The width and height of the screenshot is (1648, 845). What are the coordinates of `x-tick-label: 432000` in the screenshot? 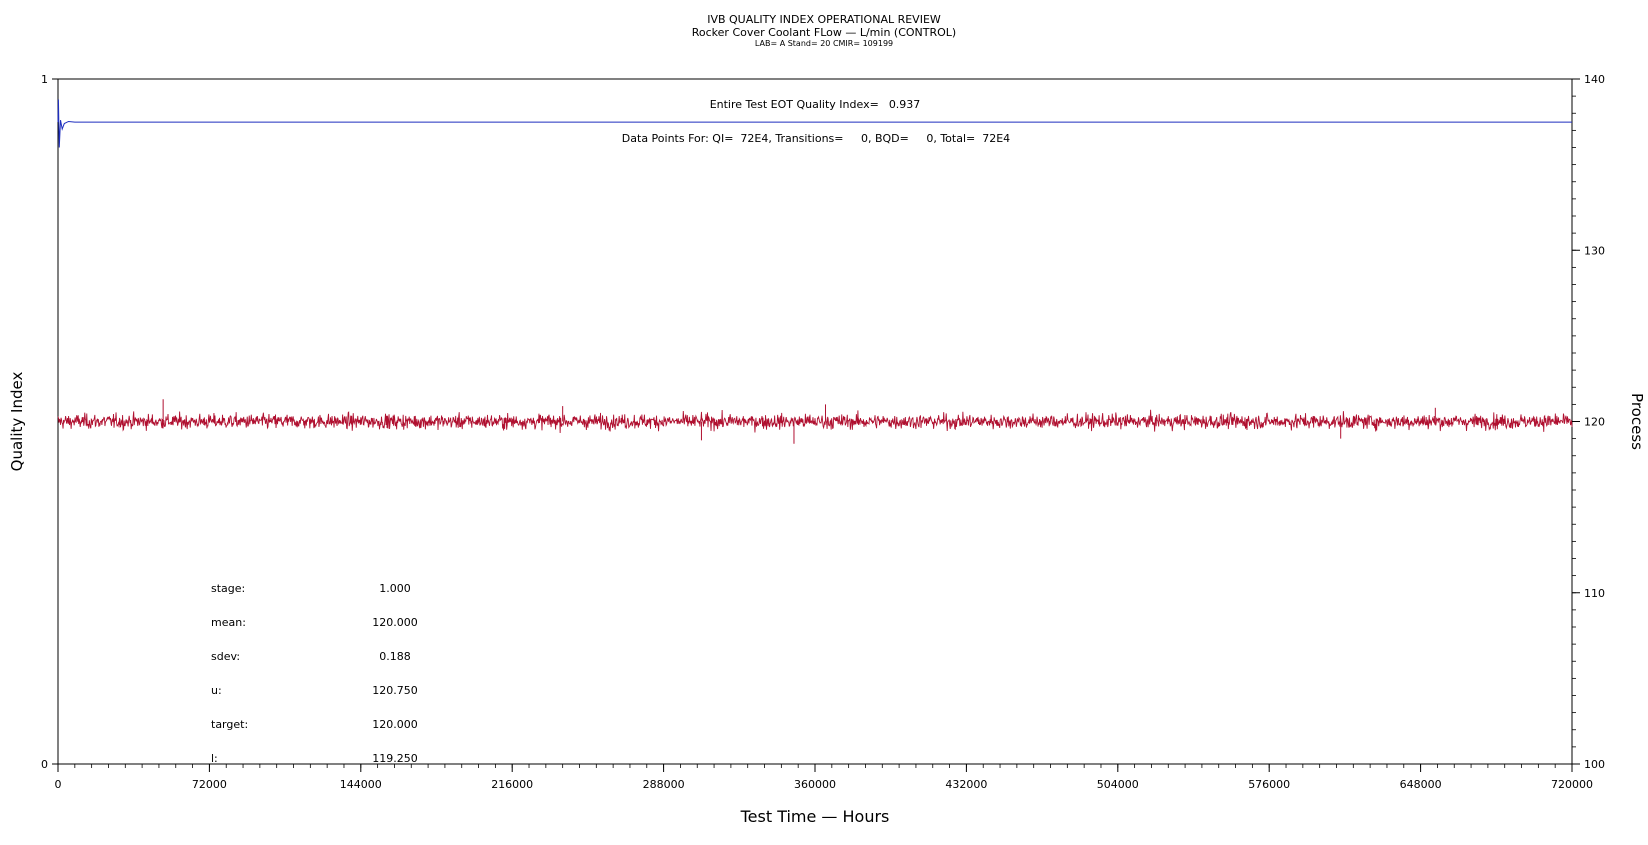 It's located at (966, 784).